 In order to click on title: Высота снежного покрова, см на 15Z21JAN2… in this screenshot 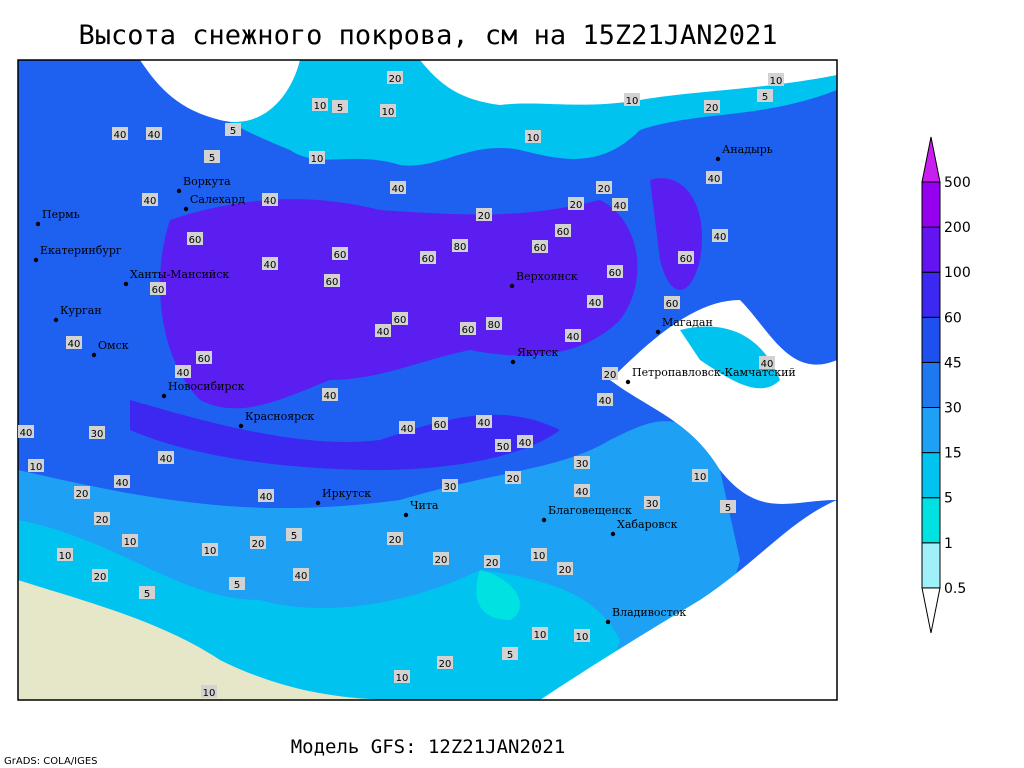, I will do `click(428, 35)`.